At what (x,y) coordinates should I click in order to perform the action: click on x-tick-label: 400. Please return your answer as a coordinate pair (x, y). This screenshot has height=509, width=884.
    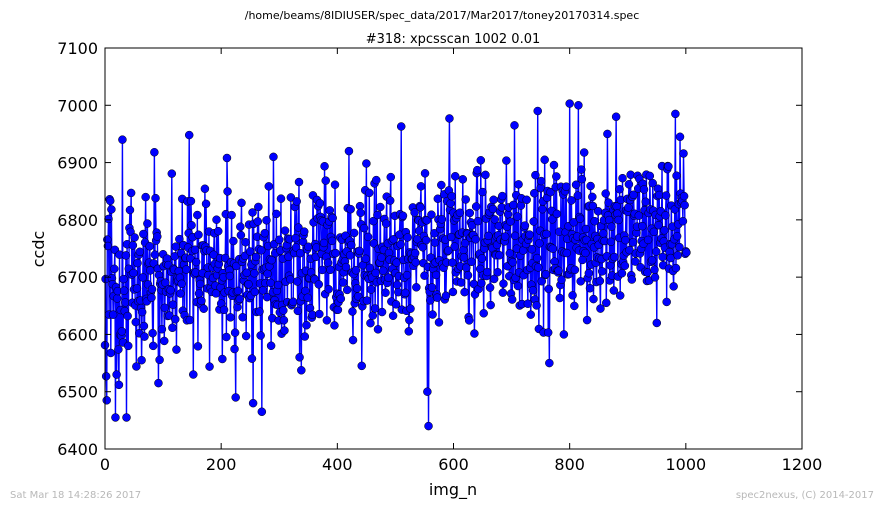
    Looking at the image, I should click on (337, 464).